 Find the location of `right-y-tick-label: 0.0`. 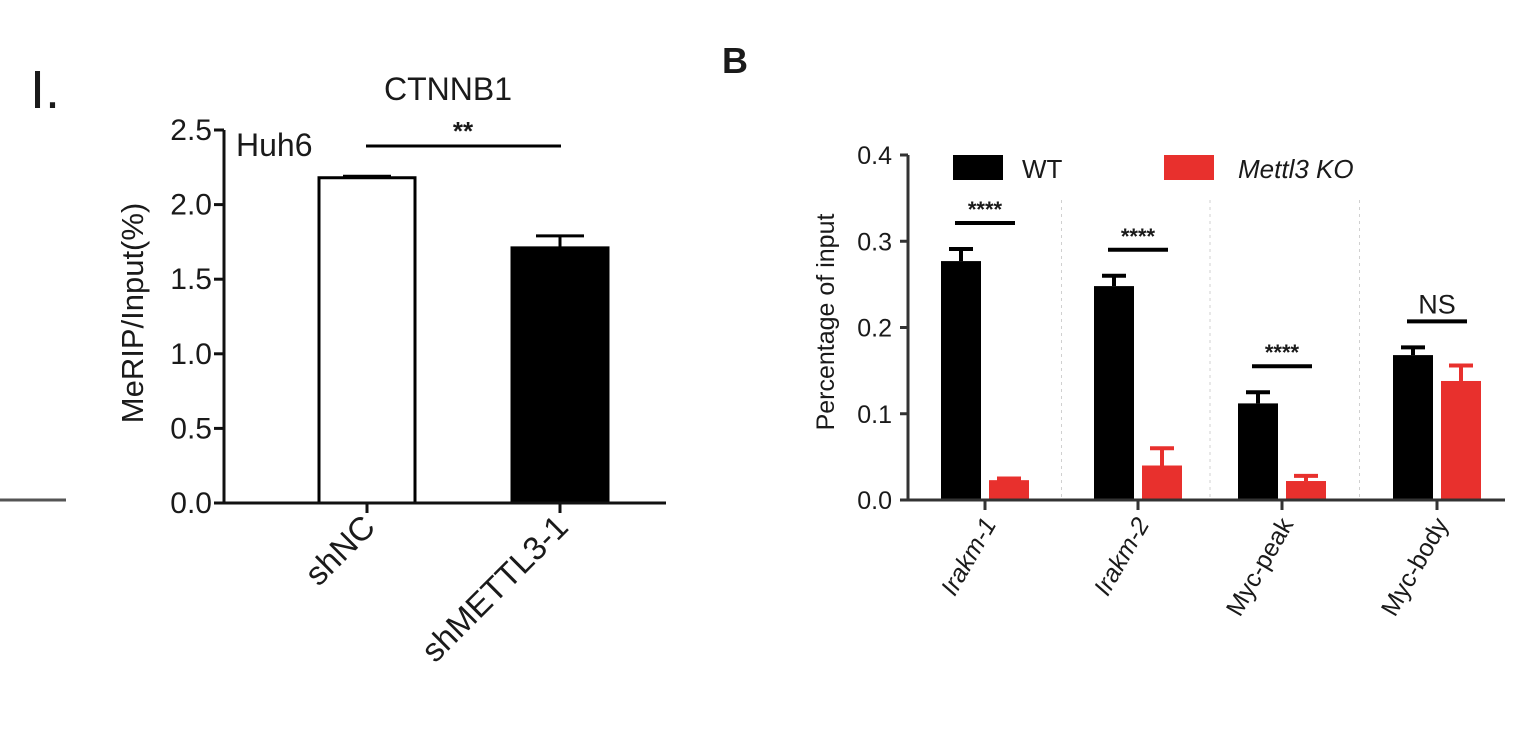

right-y-tick-label: 0.0 is located at coordinates (874, 501).